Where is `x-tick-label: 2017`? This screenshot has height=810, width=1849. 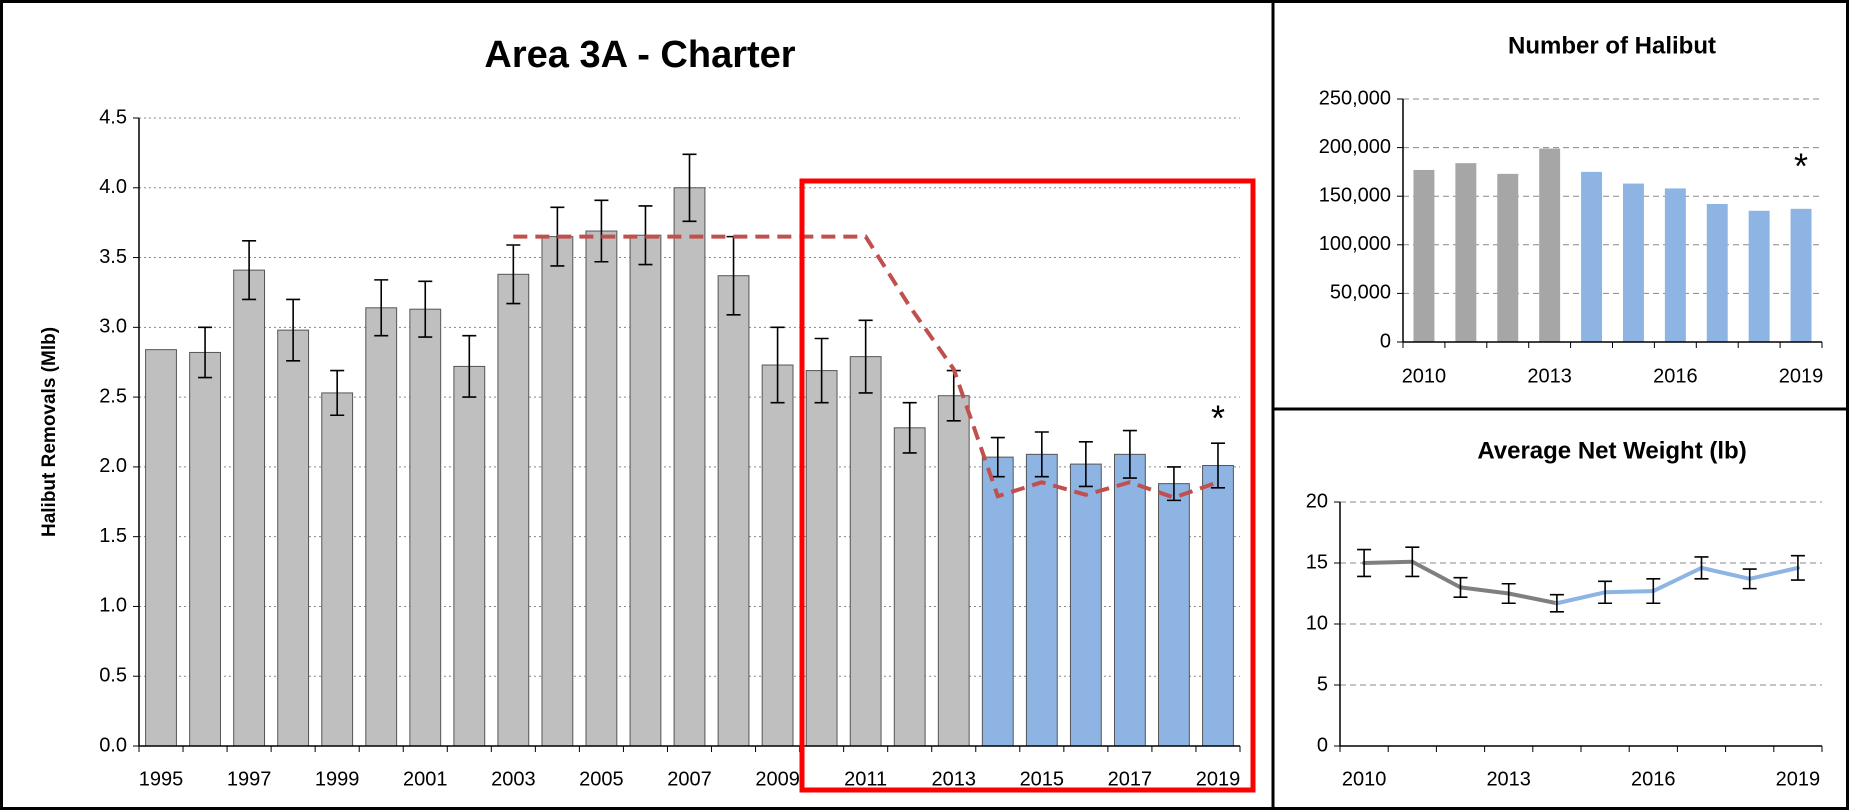
x-tick-label: 2017 is located at coordinates (1130, 779).